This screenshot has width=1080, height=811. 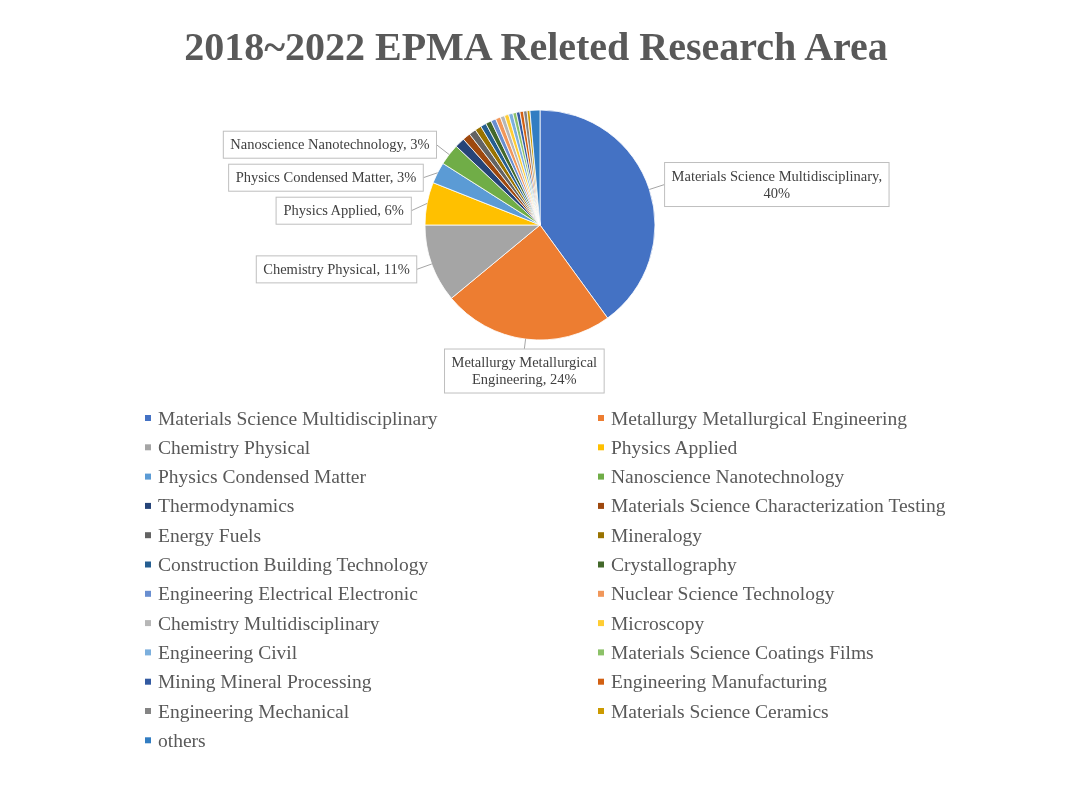 What do you see at coordinates (269, 623) in the screenshot?
I see `legend-label: Chemistry Multidisciplinary` at bounding box center [269, 623].